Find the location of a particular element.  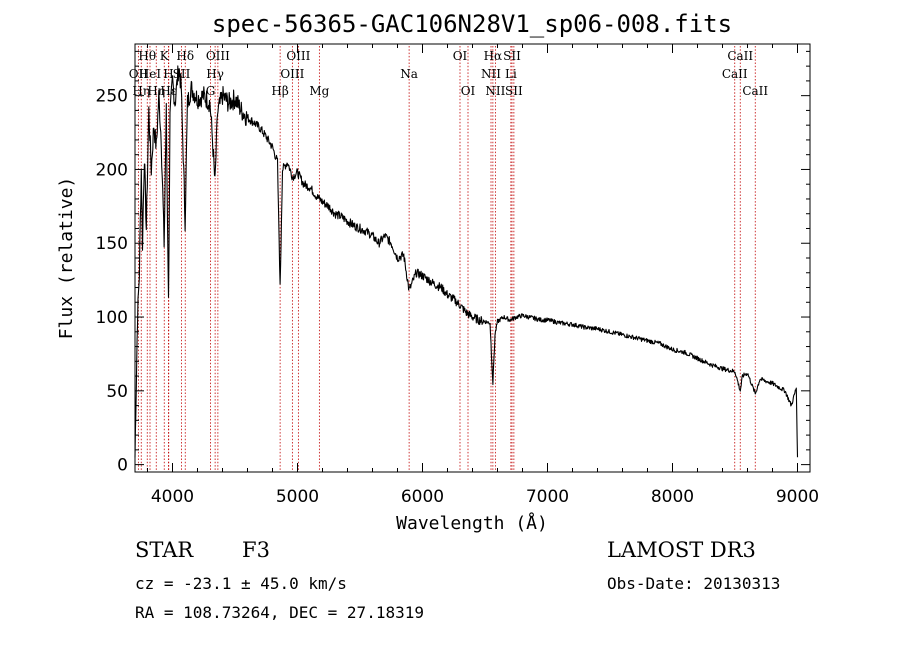

spectral-line-label: H is located at coordinates (168, 74).